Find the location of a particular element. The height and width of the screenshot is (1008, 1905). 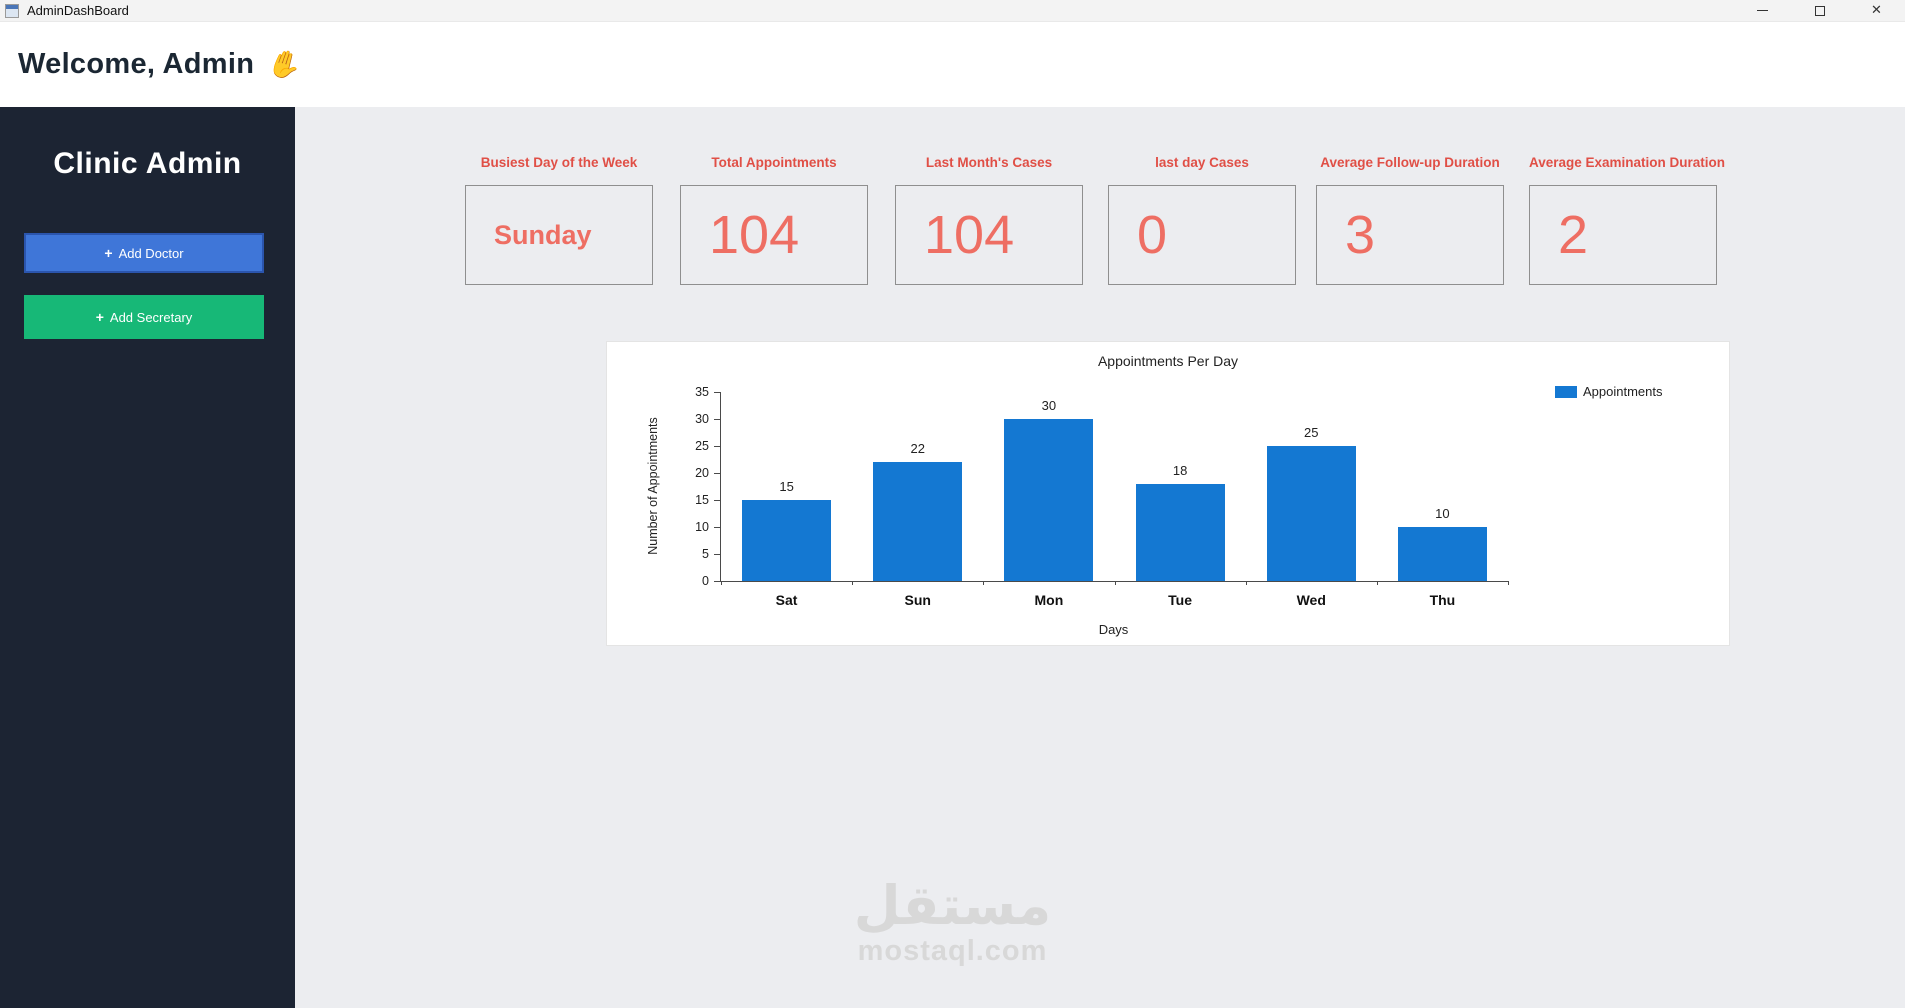

bar-value-label: 22 is located at coordinates (917, 449).